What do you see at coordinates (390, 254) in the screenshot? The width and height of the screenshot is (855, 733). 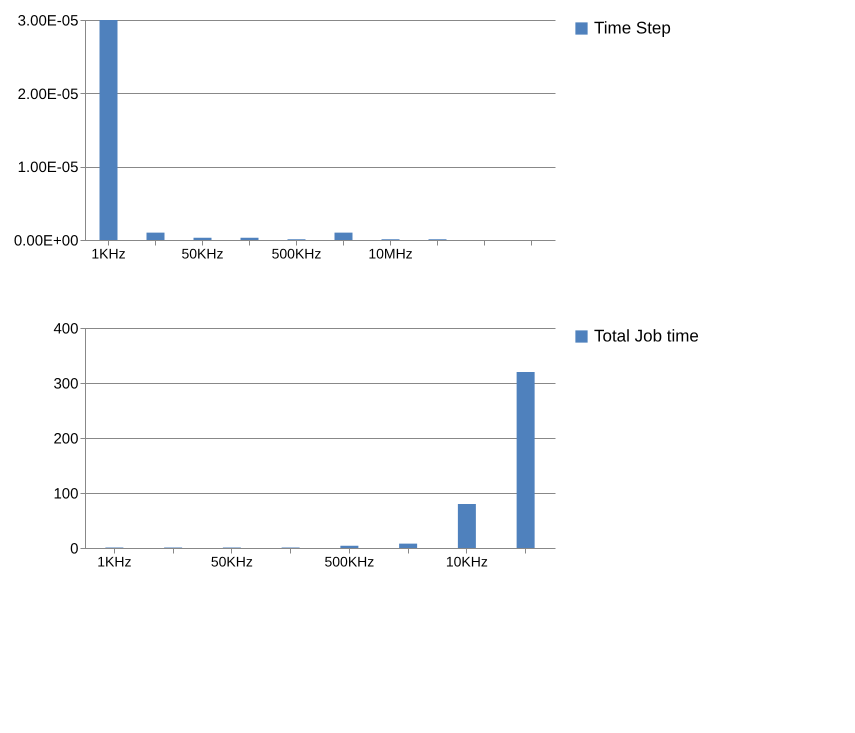 I see `x-tick-label: 10MHz` at bounding box center [390, 254].